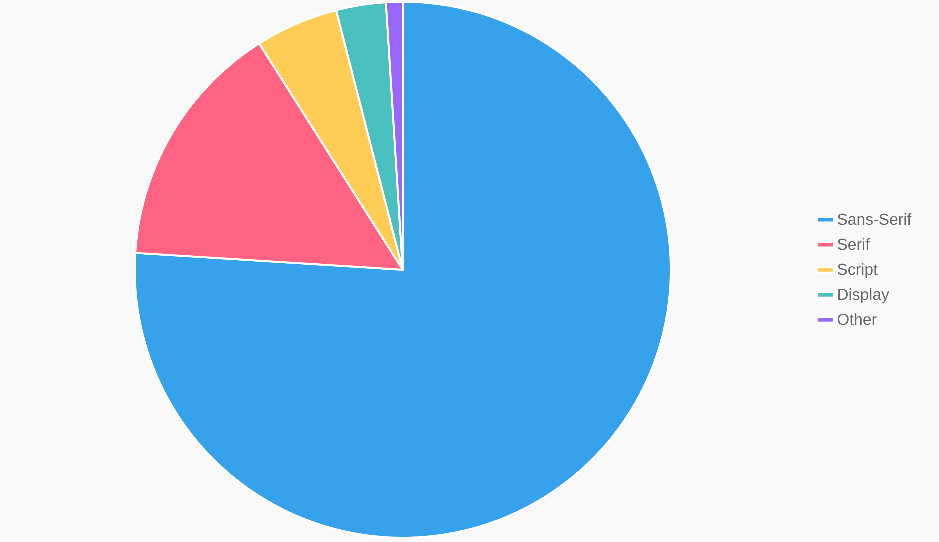  Describe the element at coordinates (857, 320) in the screenshot. I see `legend-label: Other` at that location.